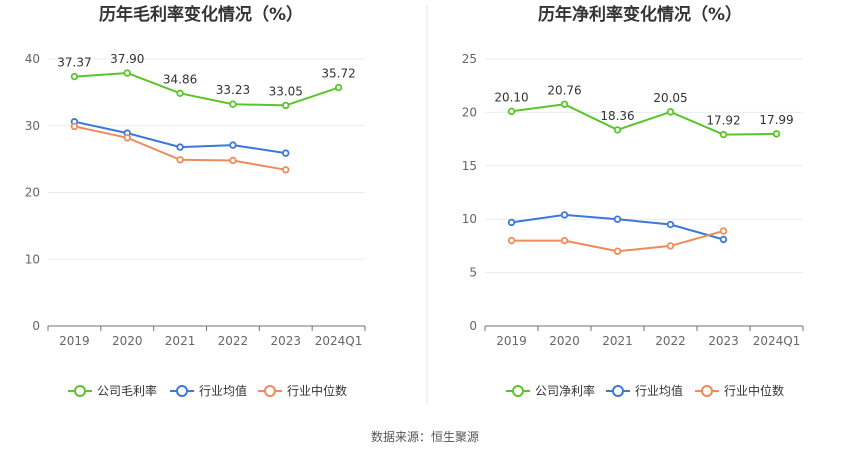 Image resolution: width=850 pixels, height=459 pixels. Describe the element at coordinates (640, 14) in the screenshot. I see `chart-title: 历年净利率变化情况（%）` at that location.